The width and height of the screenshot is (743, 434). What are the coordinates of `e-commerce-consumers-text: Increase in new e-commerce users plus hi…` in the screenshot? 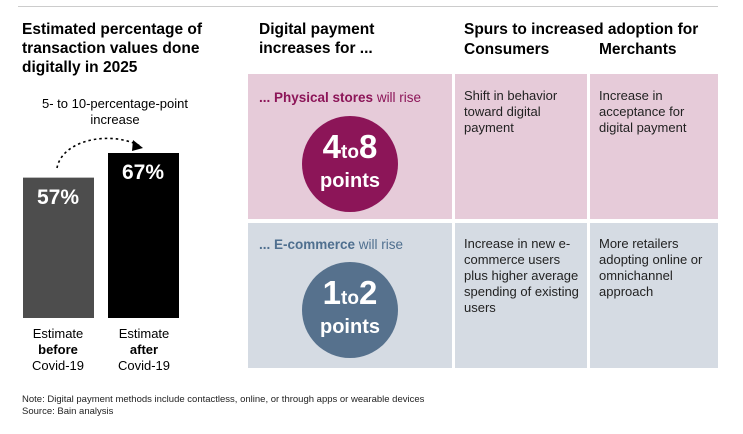 It's located at (521, 275).